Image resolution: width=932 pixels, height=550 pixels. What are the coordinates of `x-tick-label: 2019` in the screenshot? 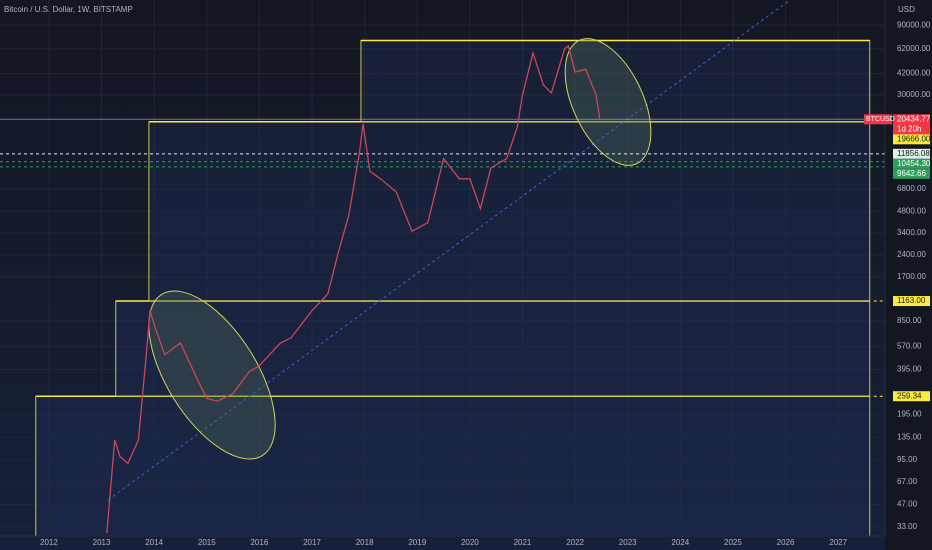 It's located at (417, 542).